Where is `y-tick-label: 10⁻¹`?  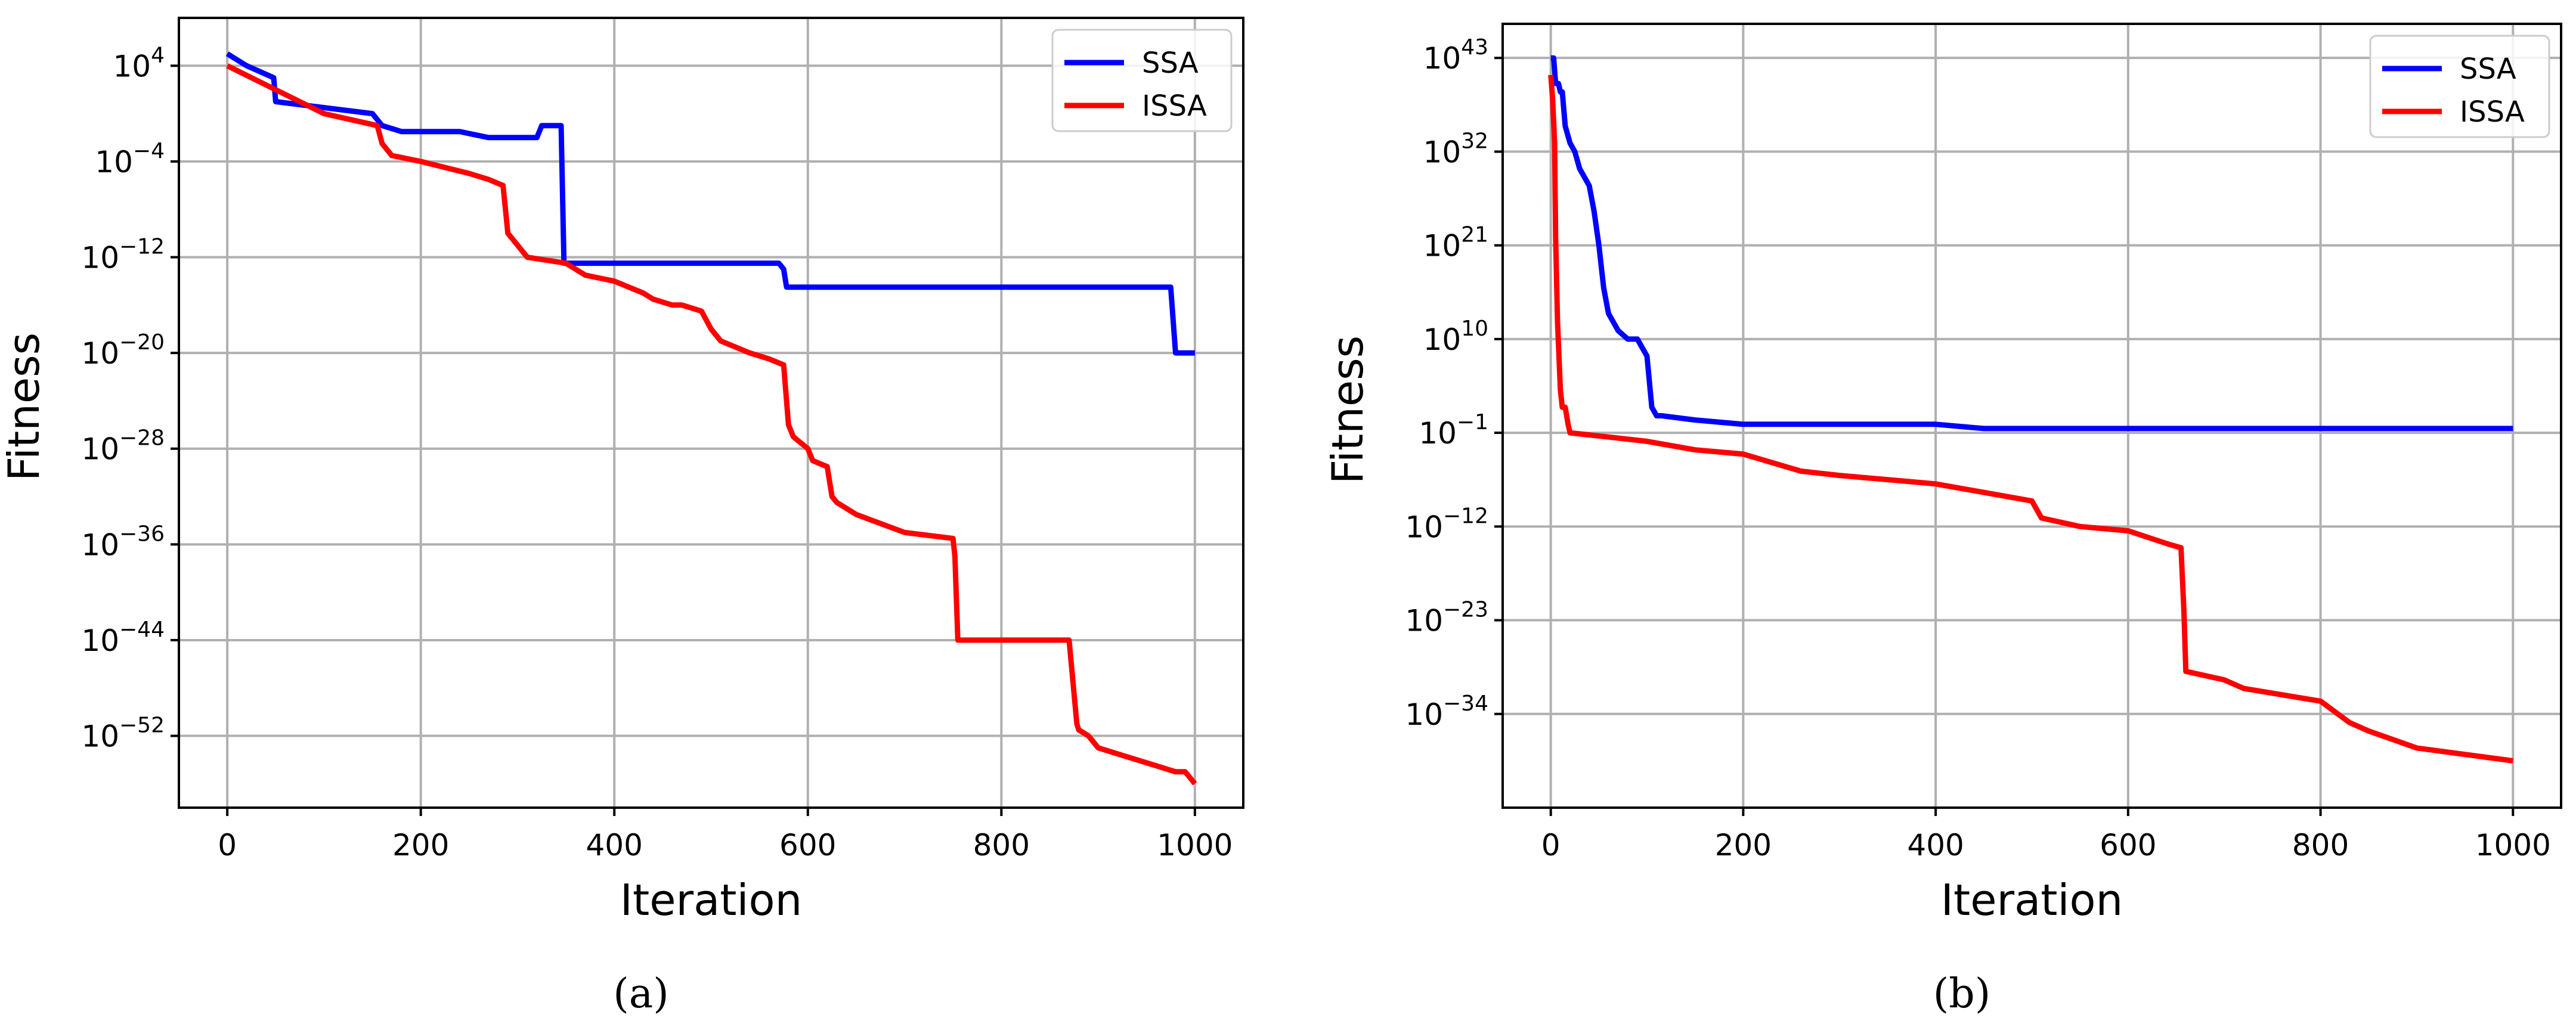 y-tick-label: 10⁻¹ is located at coordinates (1453, 430).